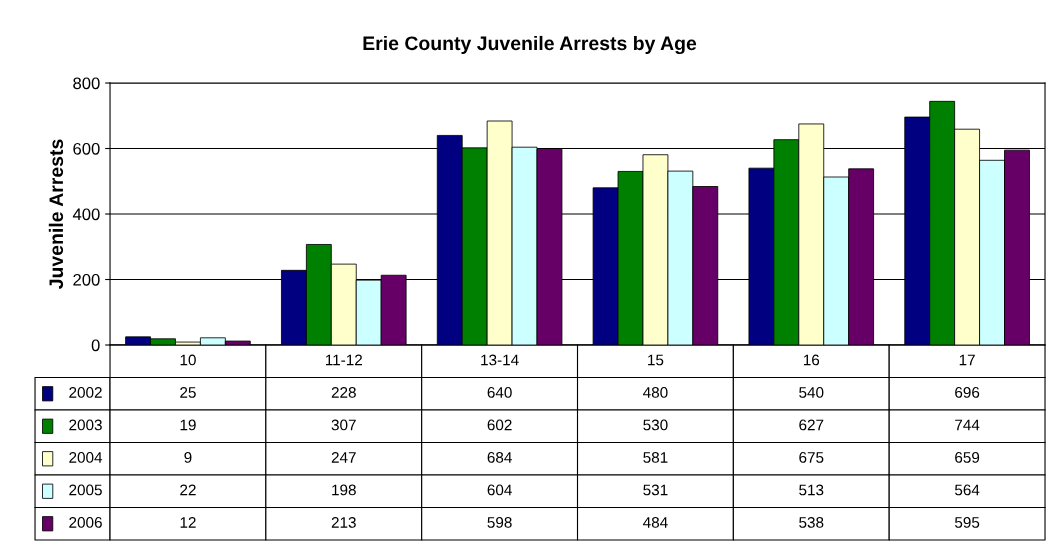 Image resolution: width=1059 pixels, height=544 pixels. What do you see at coordinates (967, 522) in the screenshot?
I see `data-label: 595` at bounding box center [967, 522].